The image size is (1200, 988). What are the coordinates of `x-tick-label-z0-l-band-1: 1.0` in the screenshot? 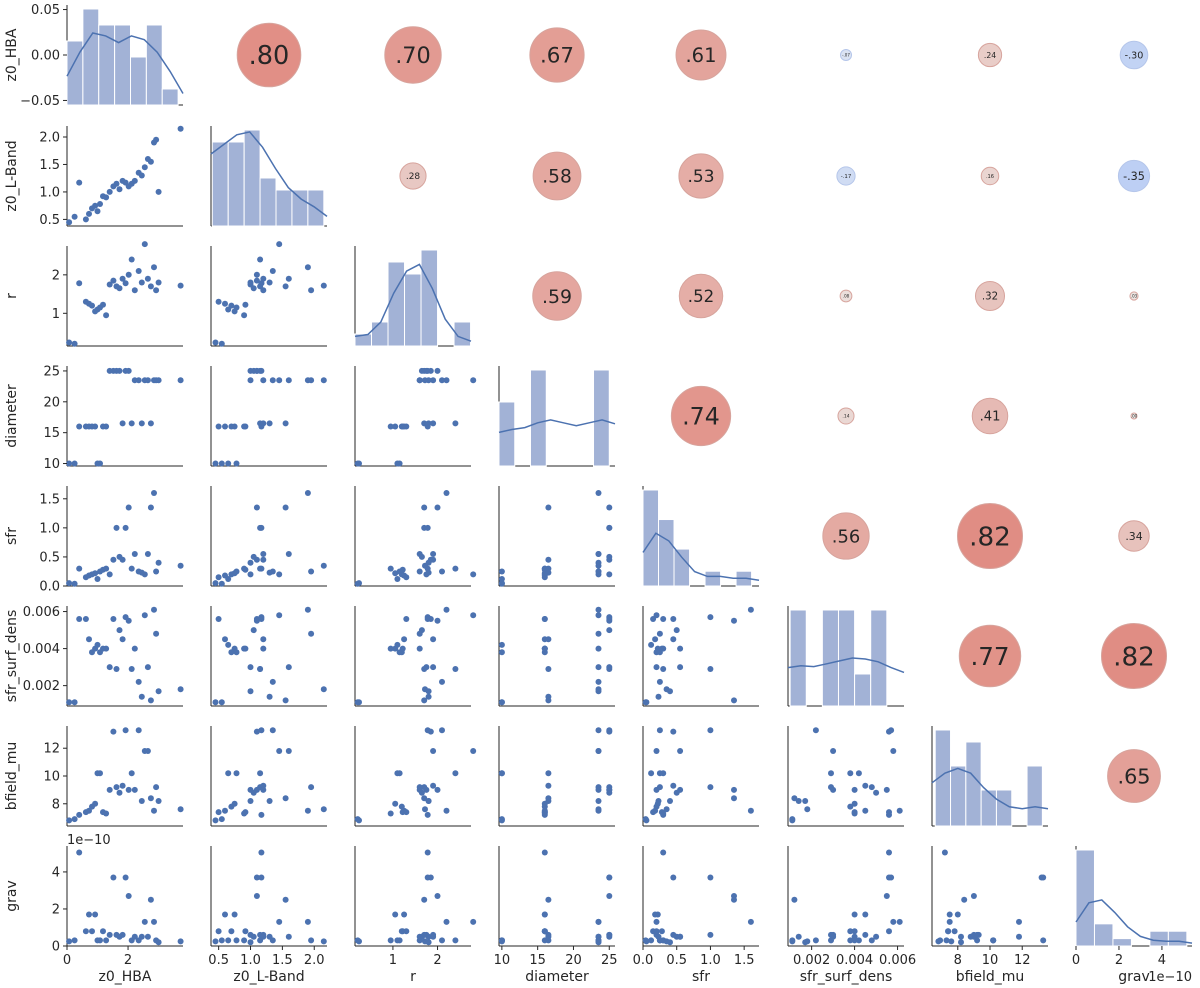 It's located at (250, 960).